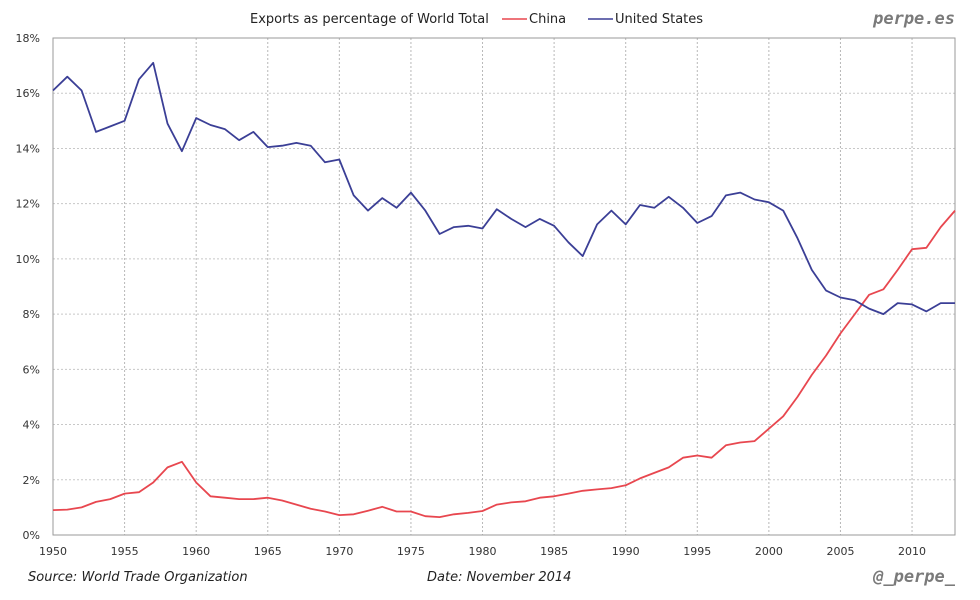  I want to click on x-tick-label: 1990, so click(626, 551).